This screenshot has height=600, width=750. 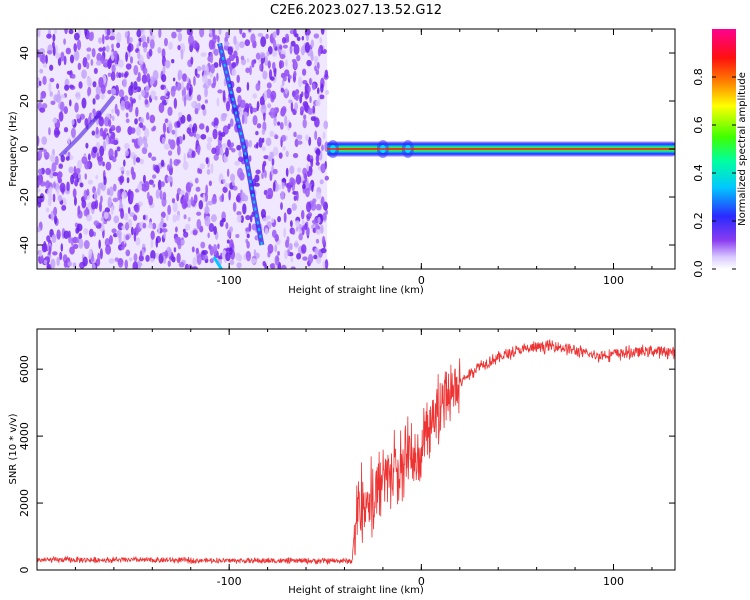 I want to click on figure-title: C2E6.2023.027.13.52.G12, so click(x=356, y=10).